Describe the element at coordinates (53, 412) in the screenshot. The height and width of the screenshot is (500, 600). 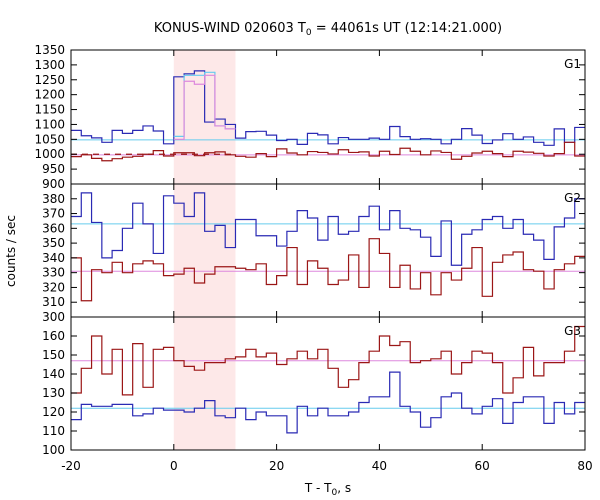
I see `panel-g3-y-tick-label: 120` at that location.